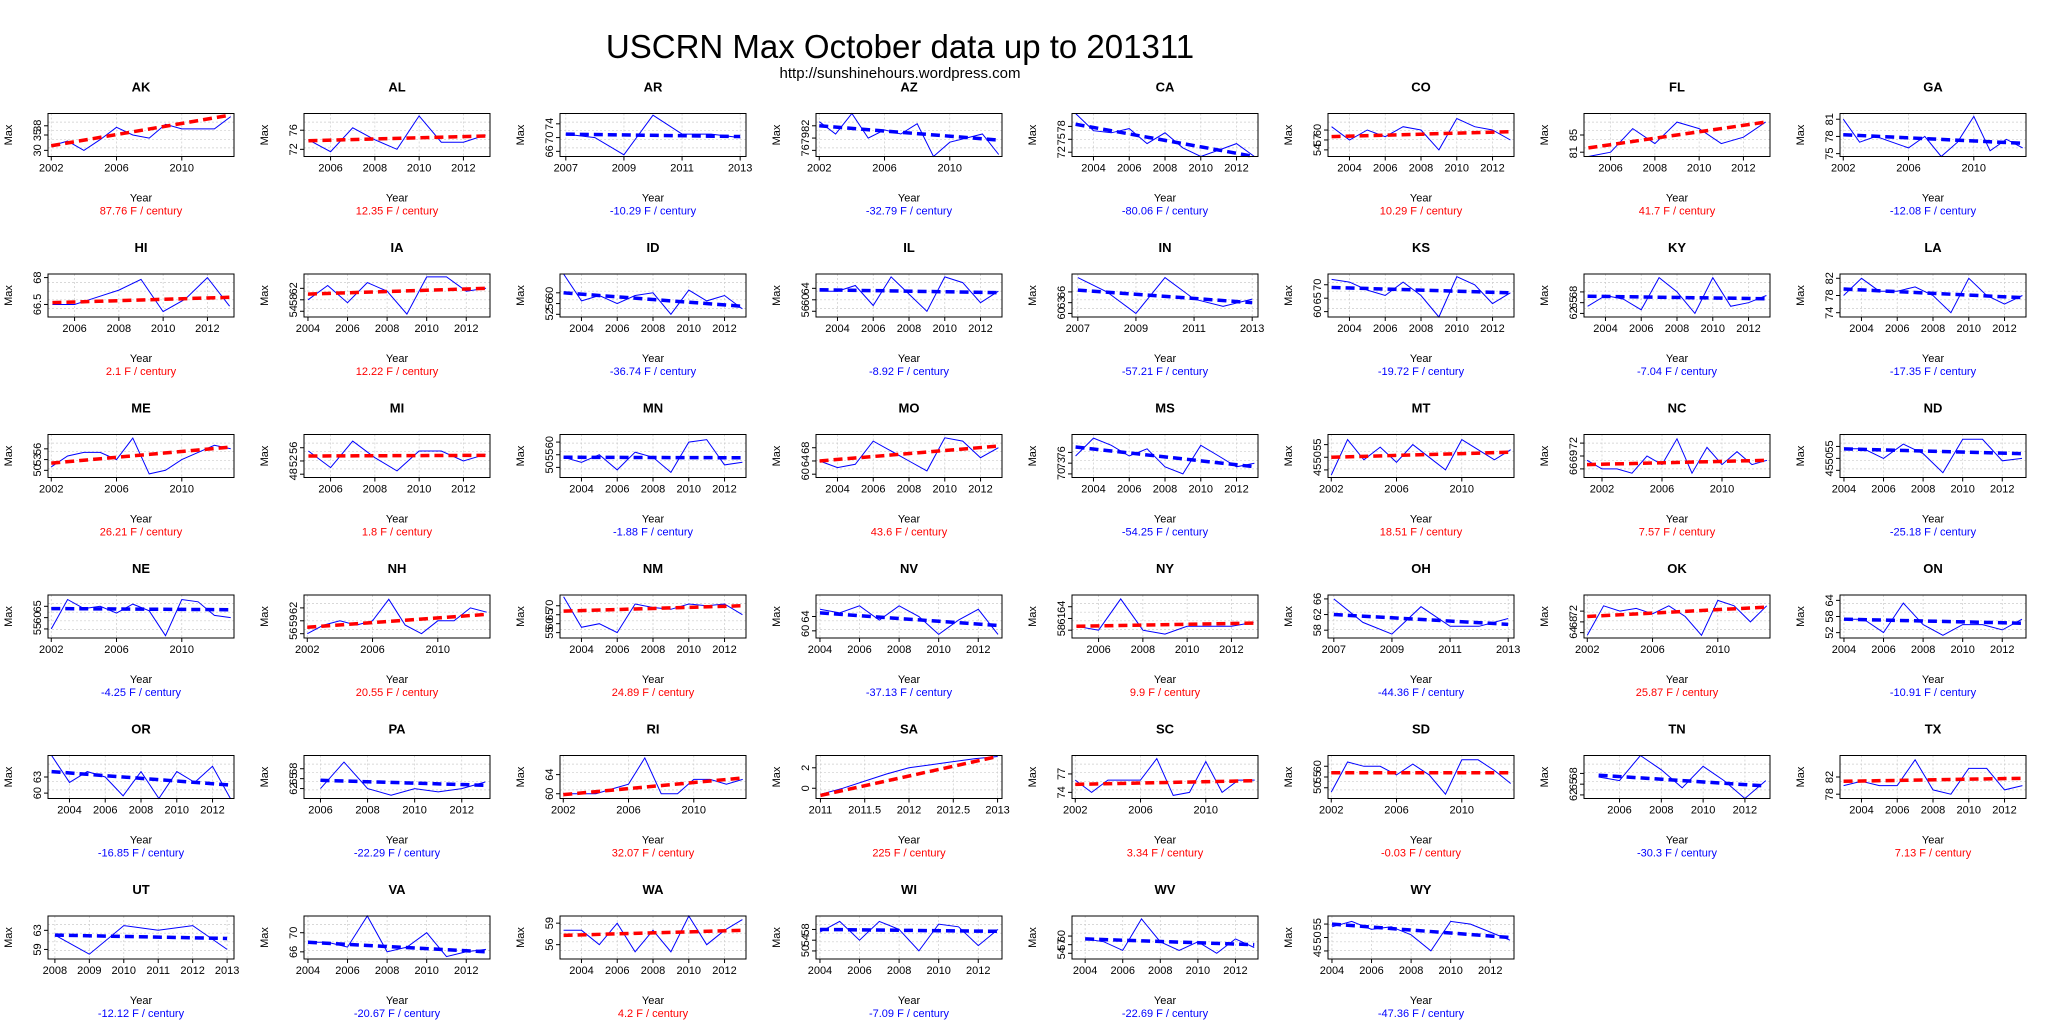 Image resolution: width=2048 pixels, height=1023 pixels. What do you see at coordinates (294, 311) in the screenshot?
I see `y-tick-label: 54` at bounding box center [294, 311].